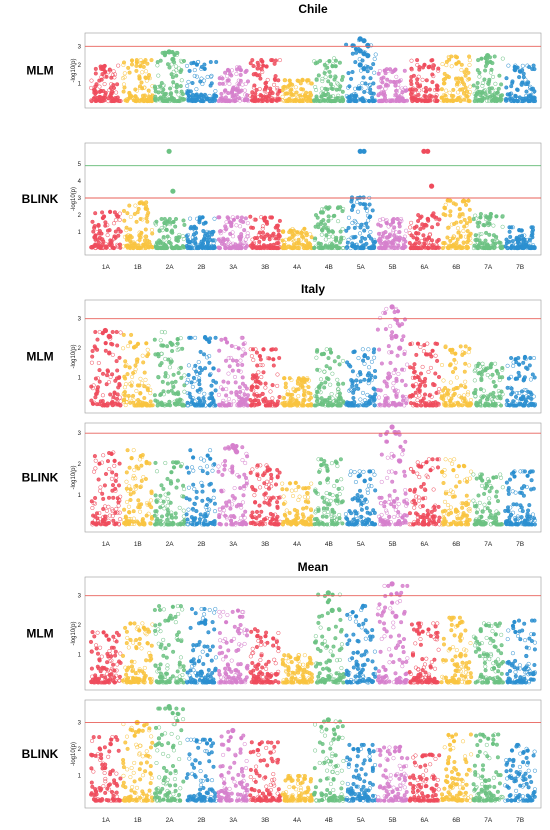 This screenshot has height=830, width=550. I want to click on method-label: MLM, so click(39, 71).